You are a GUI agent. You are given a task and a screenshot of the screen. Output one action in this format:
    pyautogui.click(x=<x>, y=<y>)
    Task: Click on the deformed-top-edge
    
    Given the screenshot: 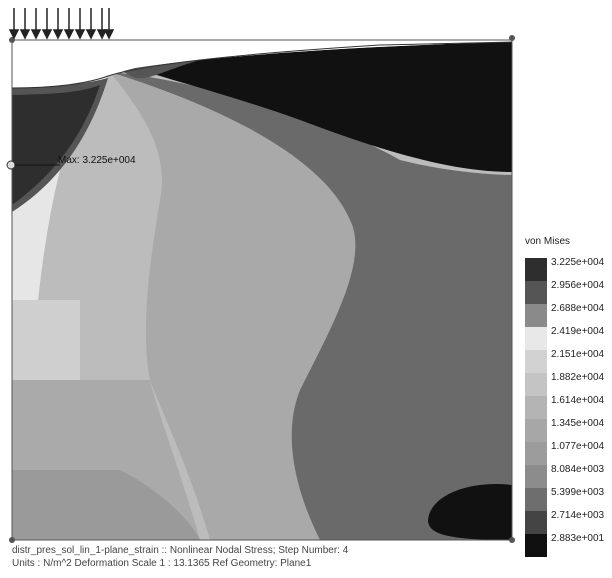 What is the action you would take?
    pyautogui.click(x=262, y=65)
    